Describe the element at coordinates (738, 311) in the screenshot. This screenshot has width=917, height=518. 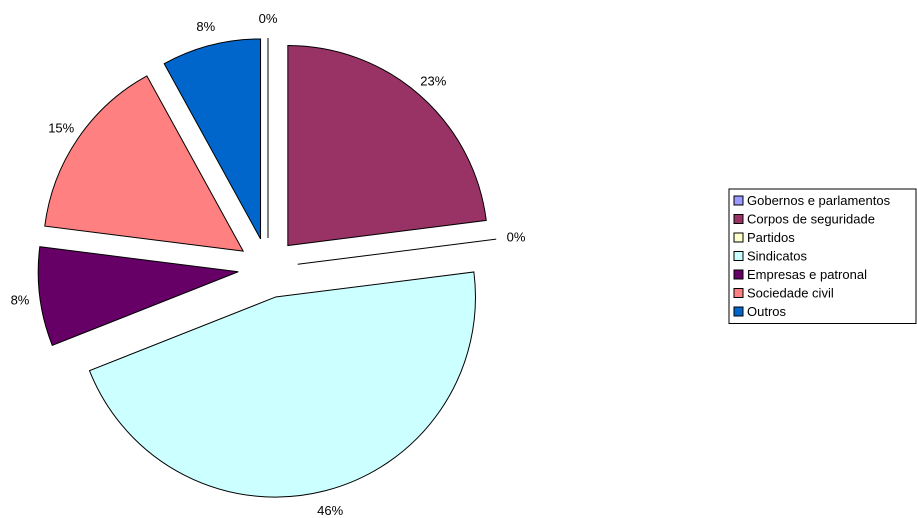
I see `legend-swatch-outros` at that location.